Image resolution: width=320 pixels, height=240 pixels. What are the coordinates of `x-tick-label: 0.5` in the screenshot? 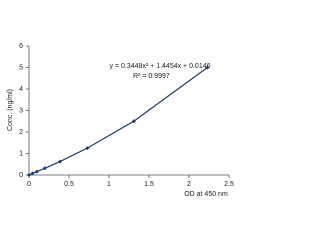 It's located at (69, 184).